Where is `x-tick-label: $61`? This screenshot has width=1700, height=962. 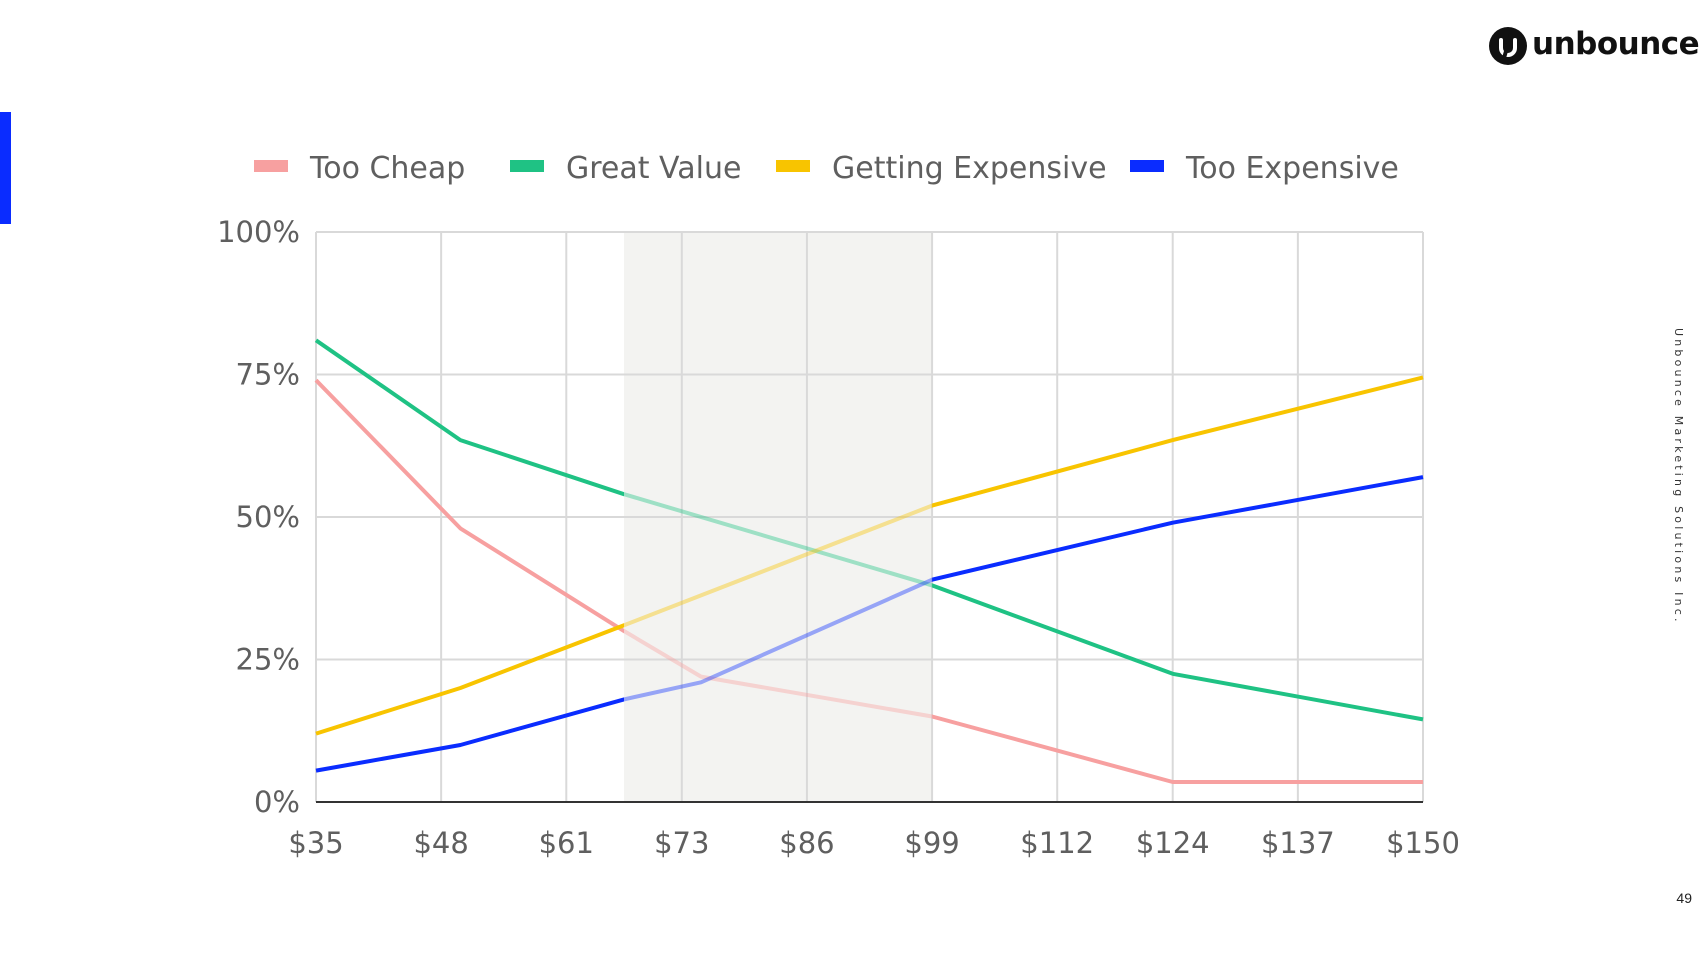
x-tick-label: $61 is located at coordinates (566, 843).